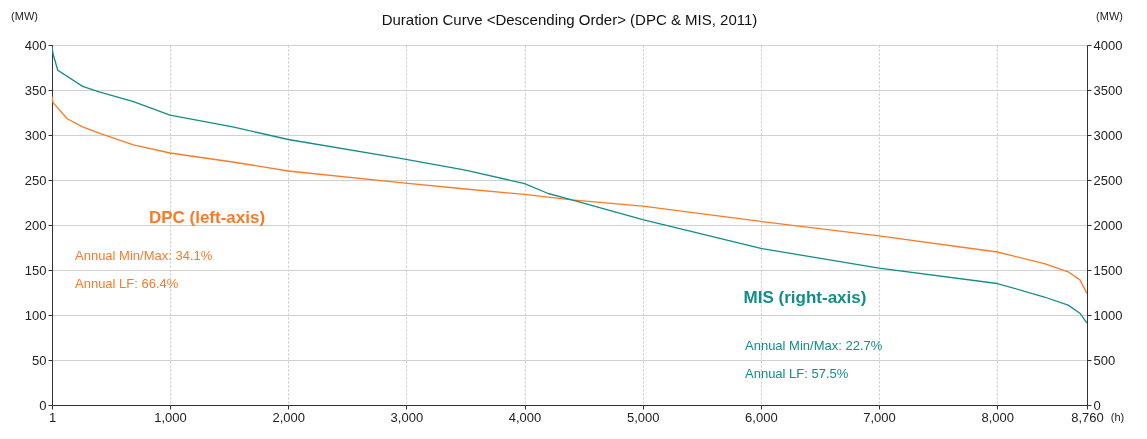 Image resolution: width=1147 pixels, height=439 pixels. I want to click on y-tick-label: 400, so click(35, 45).